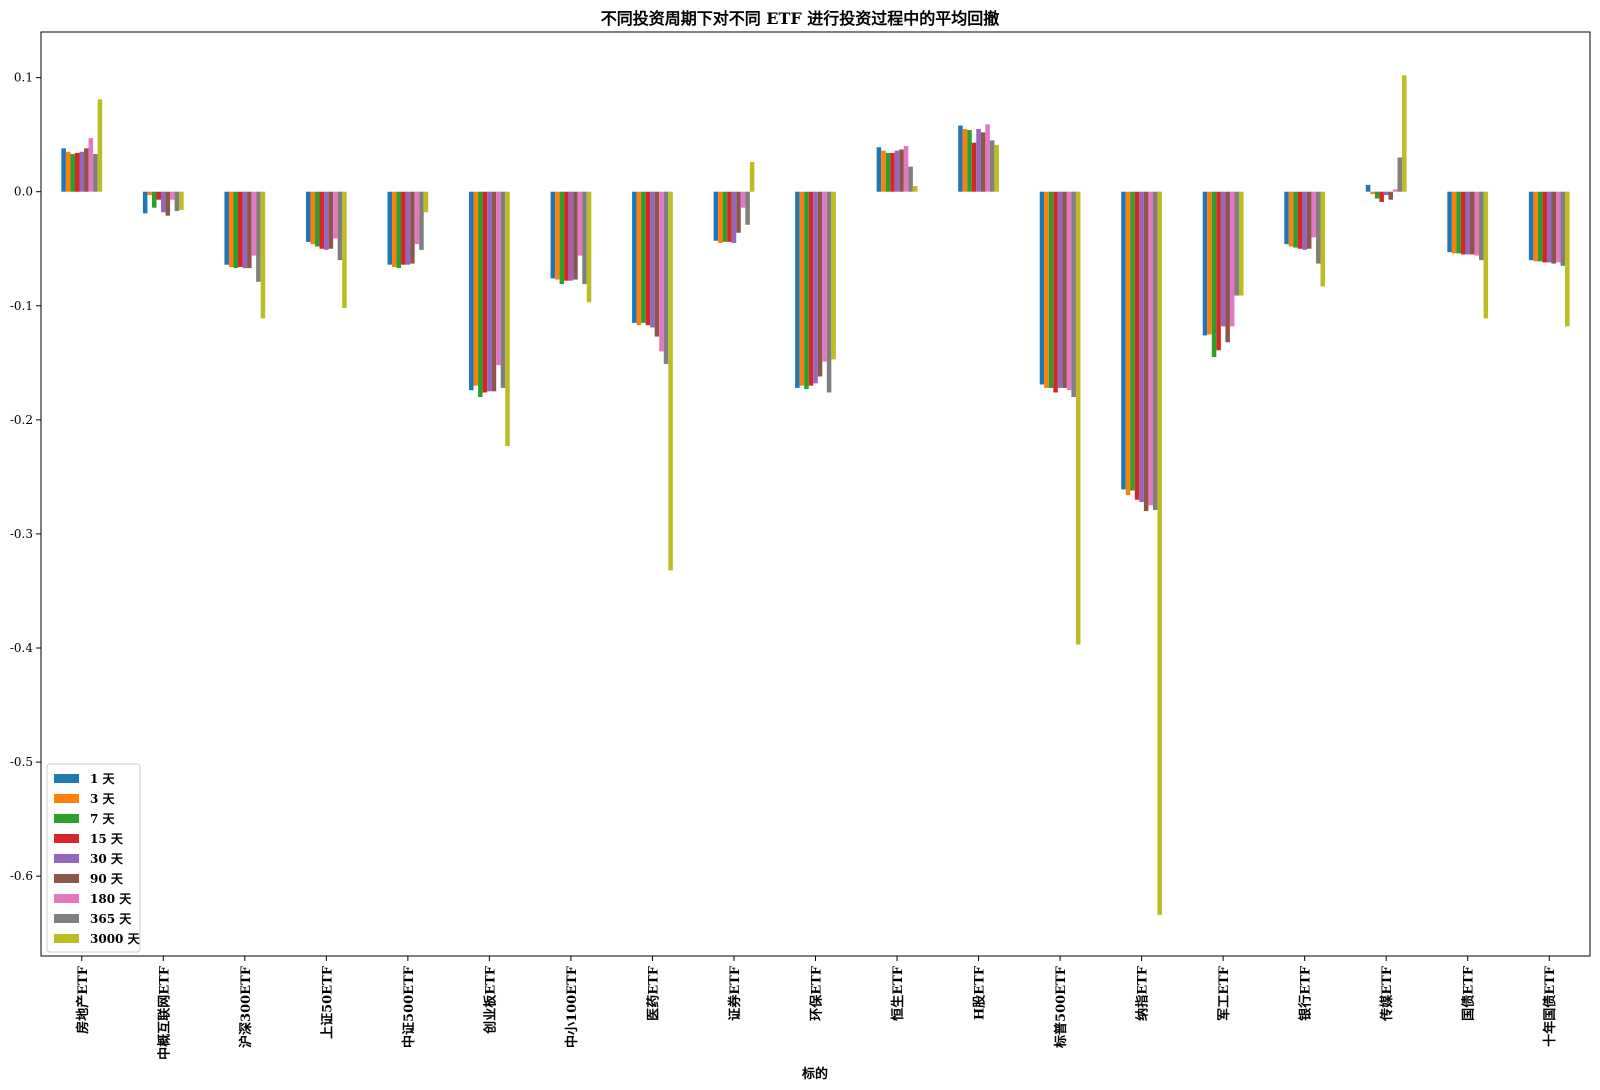 The height and width of the screenshot is (1090, 1600). I want to click on legend-label: 180 天, so click(111, 899).